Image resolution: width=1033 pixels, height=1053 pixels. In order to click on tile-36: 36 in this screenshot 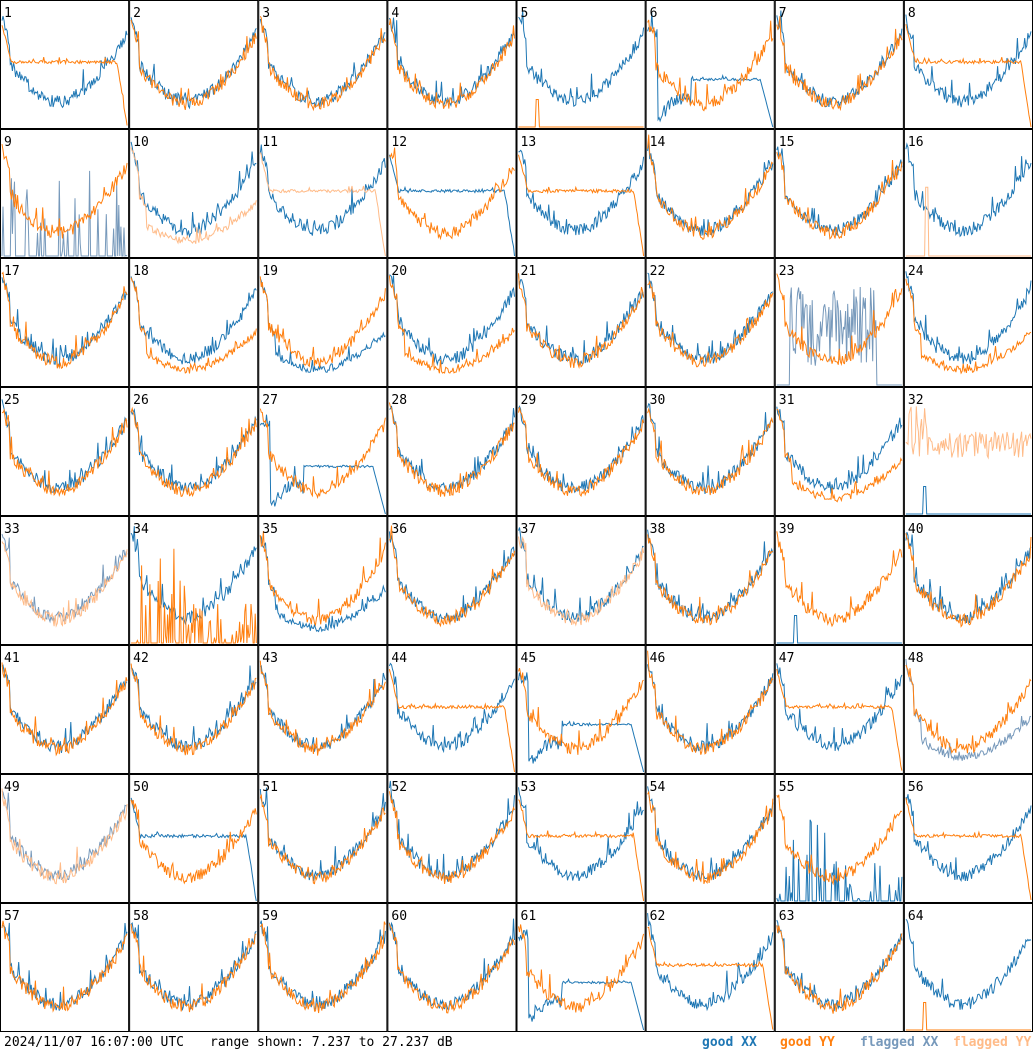, I will do `click(452, 580)`.